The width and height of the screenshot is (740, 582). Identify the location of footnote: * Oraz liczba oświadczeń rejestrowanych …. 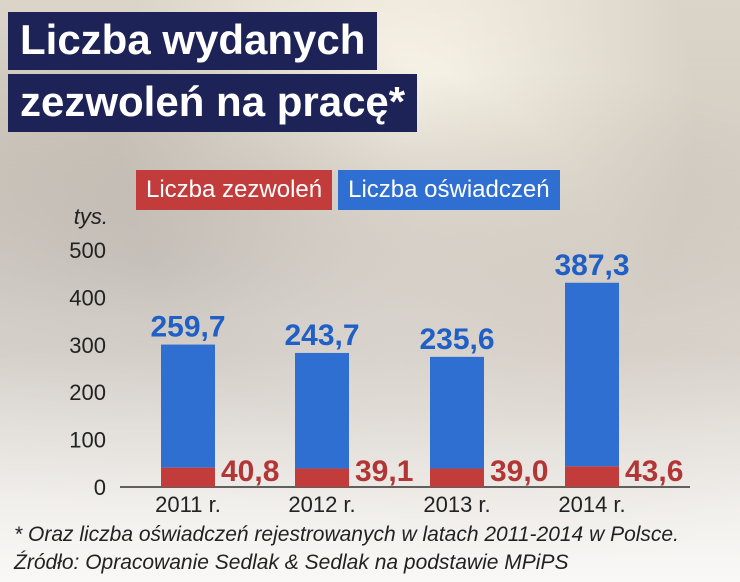
(346, 534).